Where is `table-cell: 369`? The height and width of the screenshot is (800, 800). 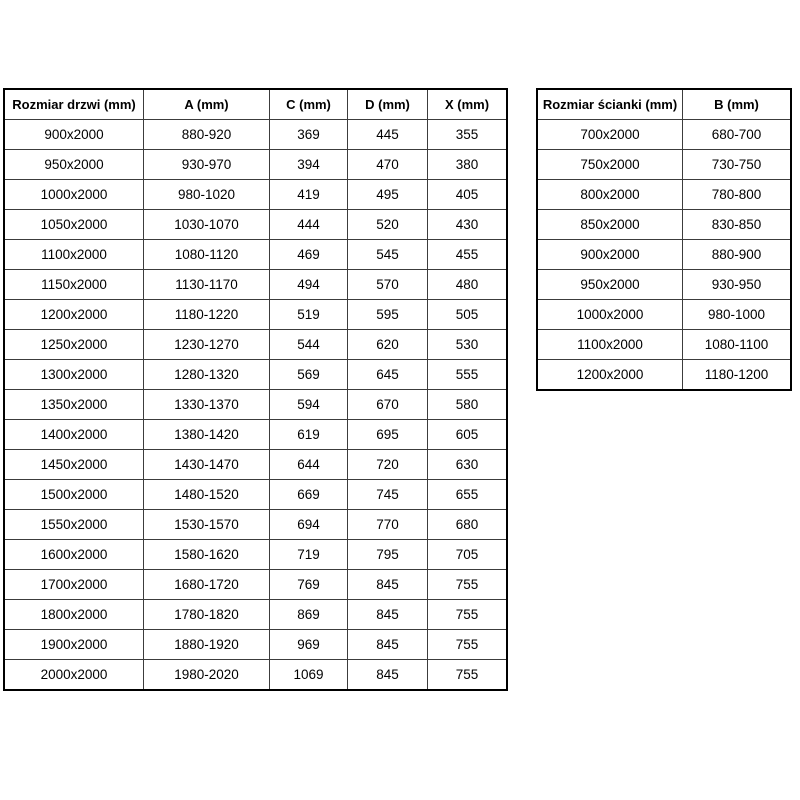
table-cell: 369 is located at coordinates (308, 134).